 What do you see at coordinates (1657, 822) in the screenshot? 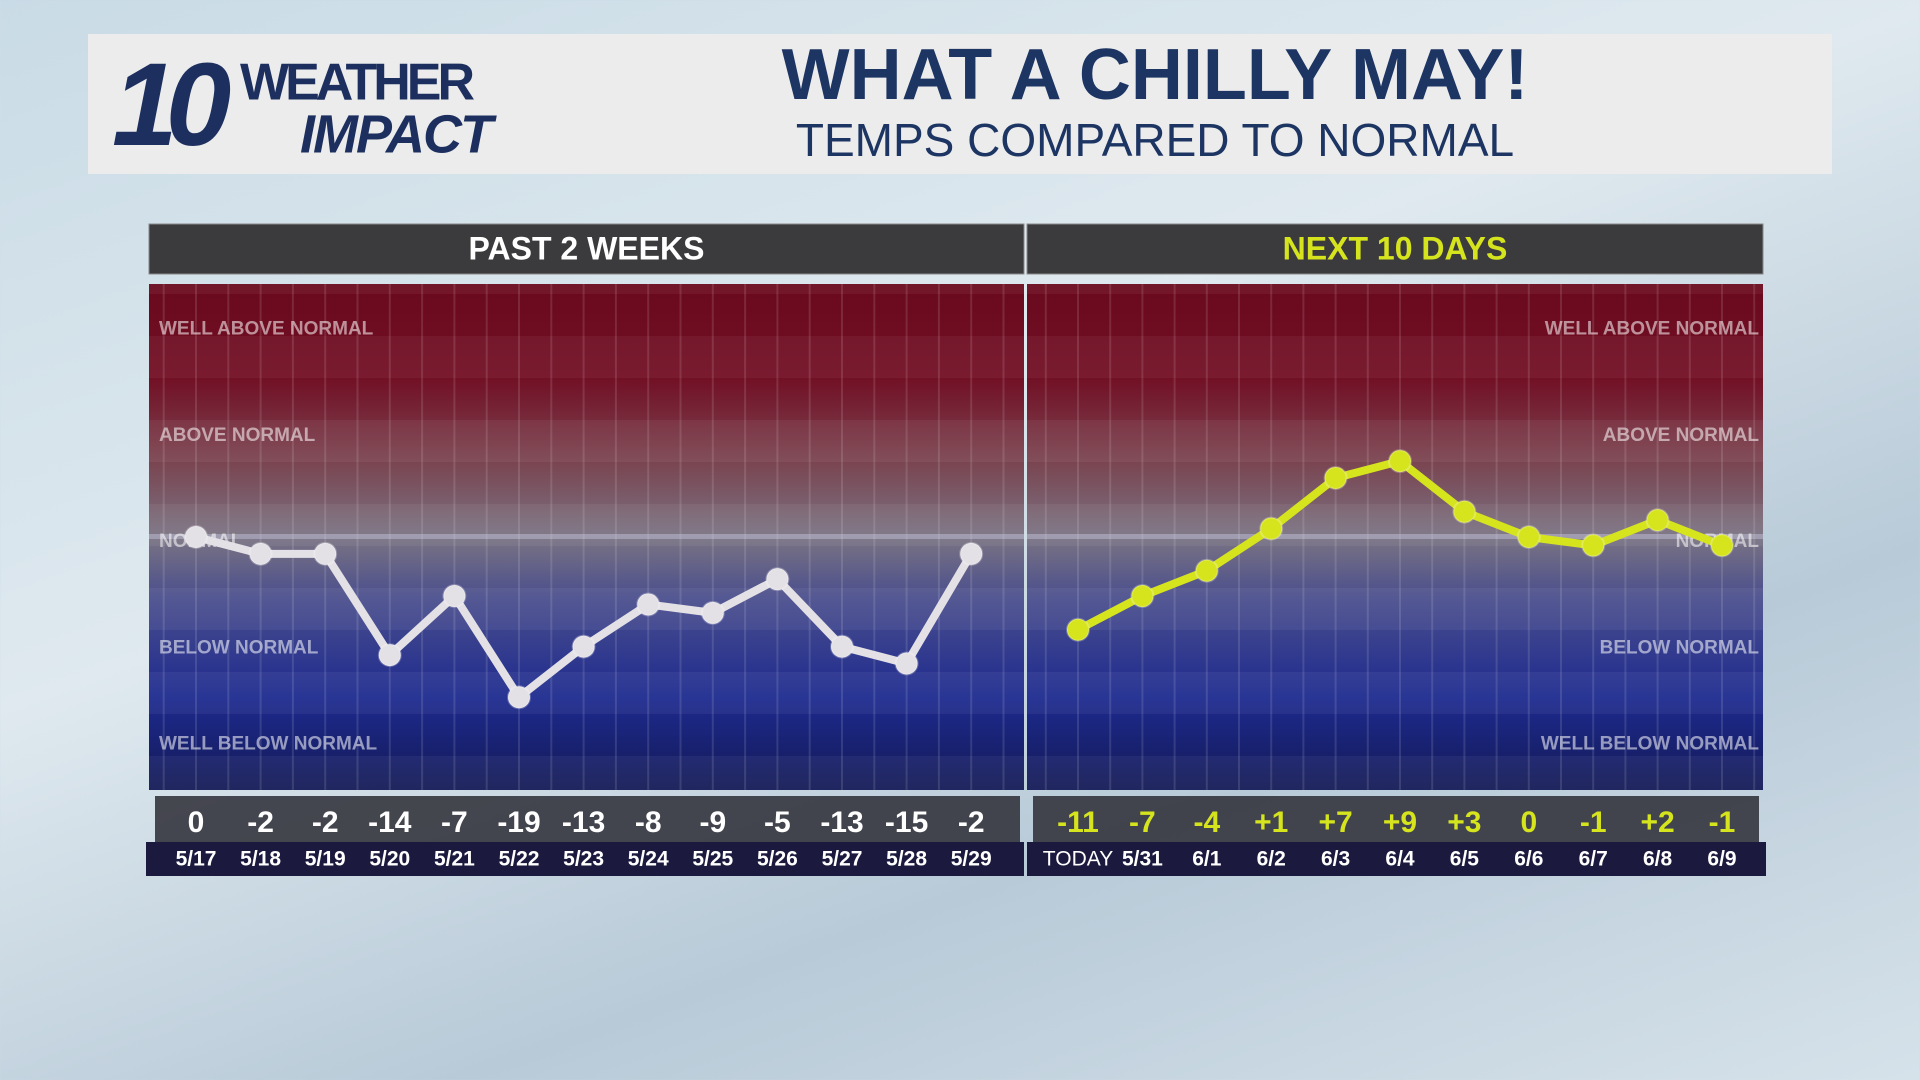
I see `value-label: +2` at bounding box center [1657, 822].